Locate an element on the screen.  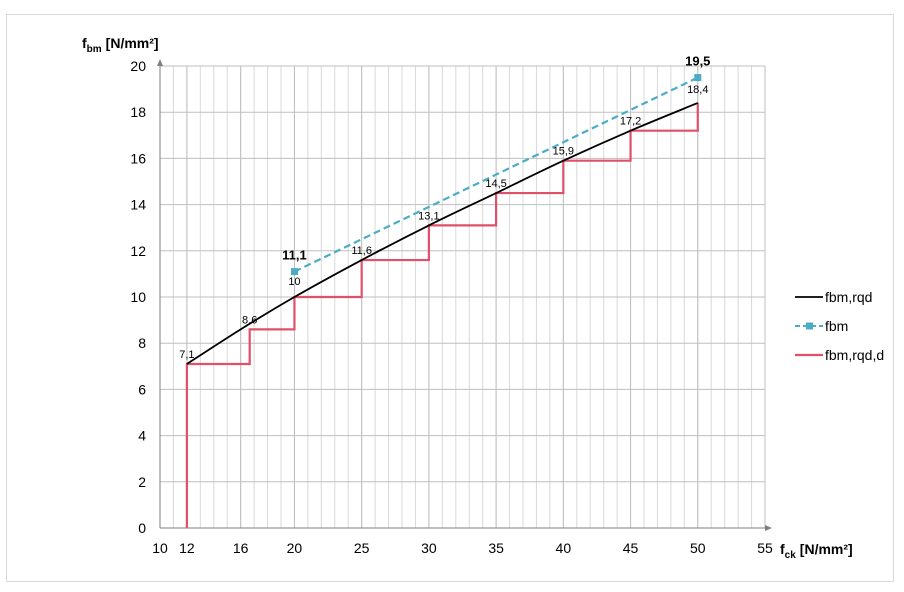
y-tick-label: 10 is located at coordinates (138, 297).